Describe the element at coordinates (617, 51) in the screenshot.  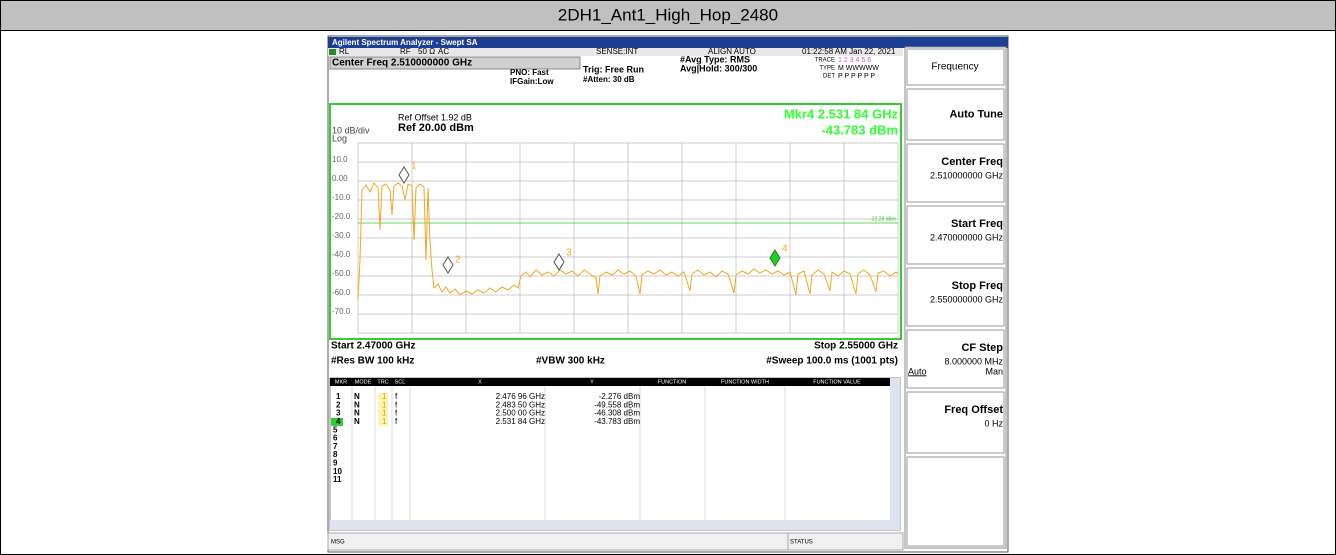
I see `sense: SENSE:INT` at that location.